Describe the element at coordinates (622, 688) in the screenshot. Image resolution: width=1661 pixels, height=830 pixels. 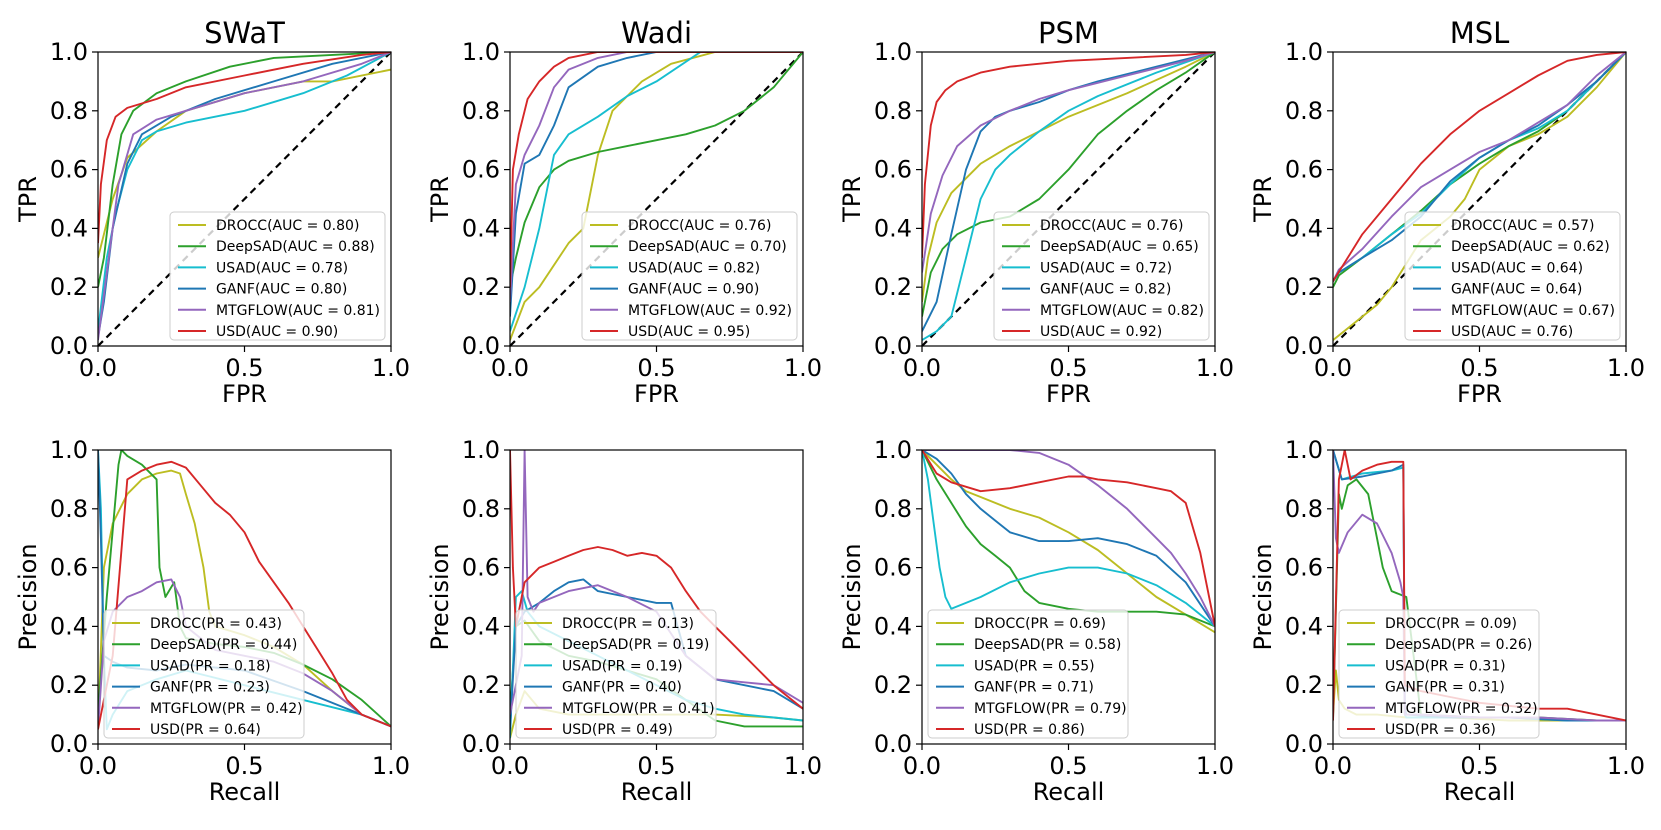
I see `legend-entry-ganf: GANF(PR = 0.40)` at that location.